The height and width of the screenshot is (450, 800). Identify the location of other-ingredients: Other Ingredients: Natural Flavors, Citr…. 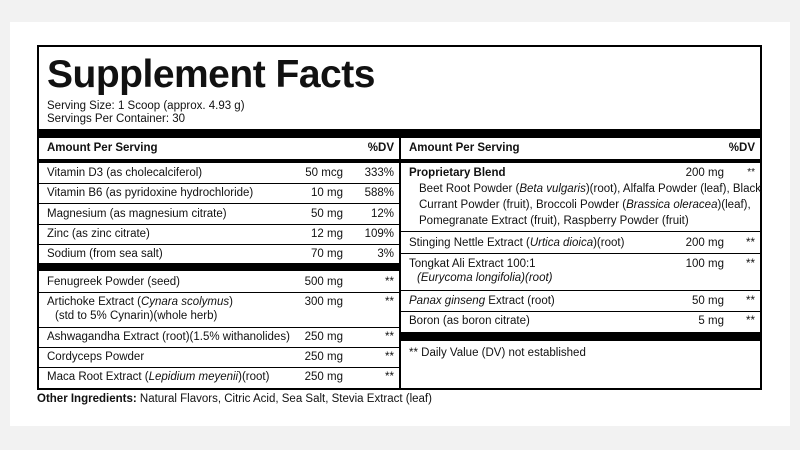
(234, 399).